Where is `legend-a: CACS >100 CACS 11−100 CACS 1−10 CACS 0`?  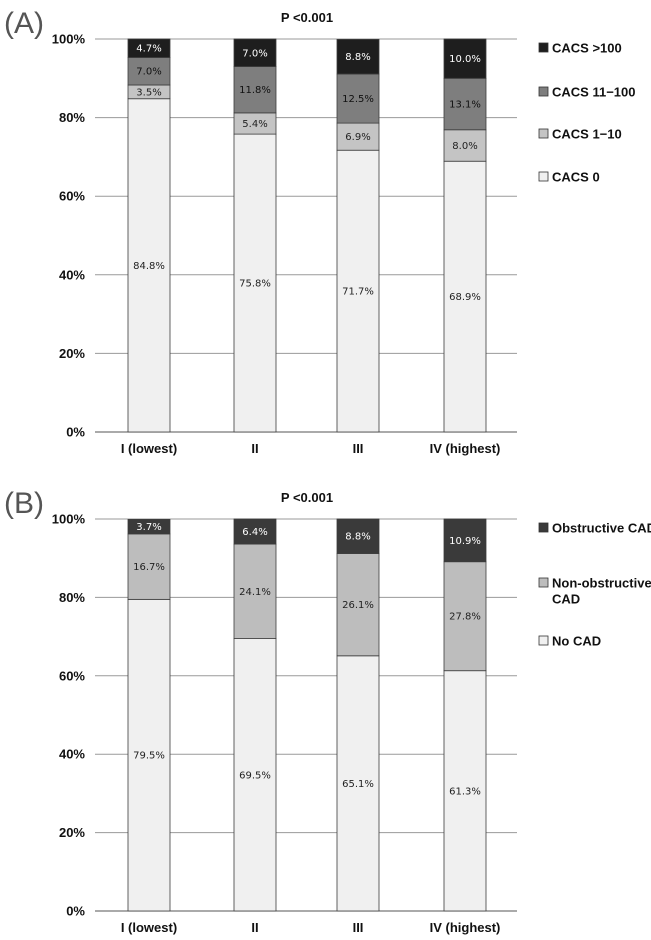
legend-a: CACS >100 CACS 11−100 CACS 1−10 CACS 0 is located at coordinates (586, 113).